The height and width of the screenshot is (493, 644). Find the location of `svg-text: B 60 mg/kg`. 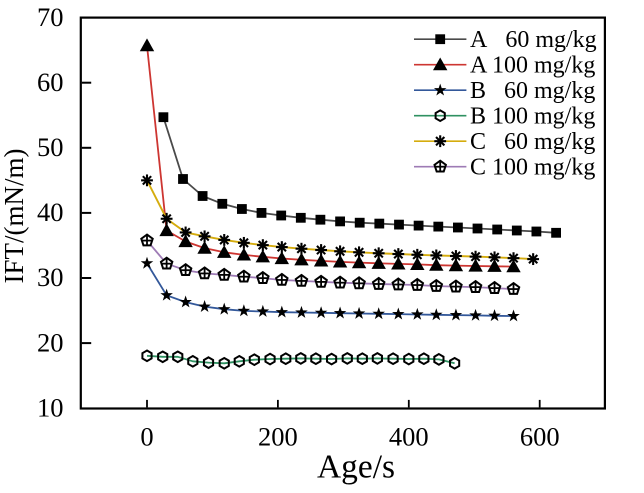

svg-text: B 60 mg/kg is located at coordinates (532, 91).